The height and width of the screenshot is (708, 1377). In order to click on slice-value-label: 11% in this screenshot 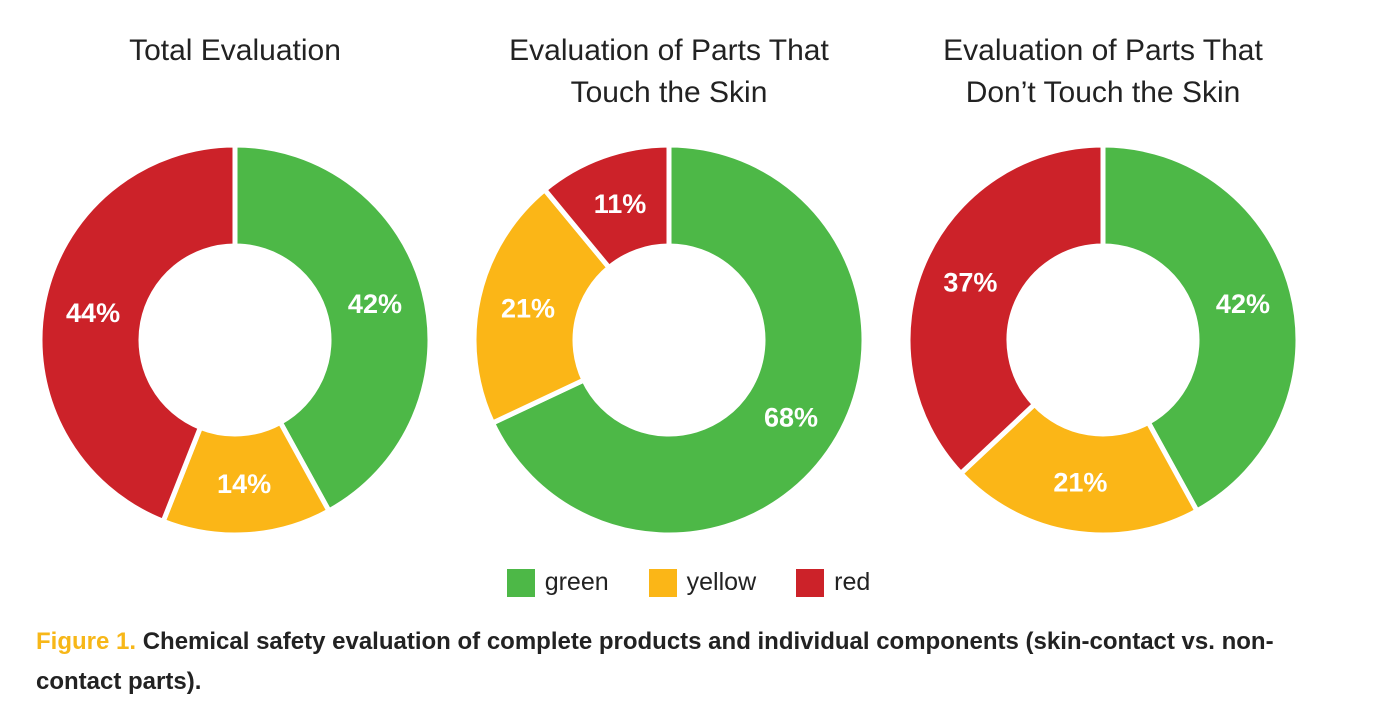, I will do `click(620, 204)`.